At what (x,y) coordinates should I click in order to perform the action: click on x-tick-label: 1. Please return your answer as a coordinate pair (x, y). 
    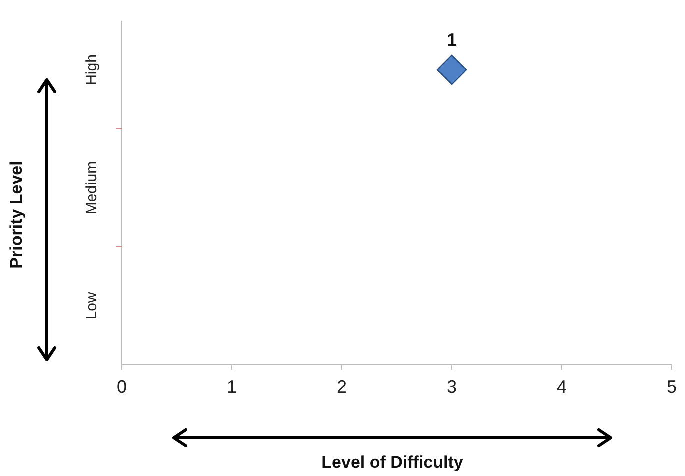
    Looking at the image, I should click on (232, 387).